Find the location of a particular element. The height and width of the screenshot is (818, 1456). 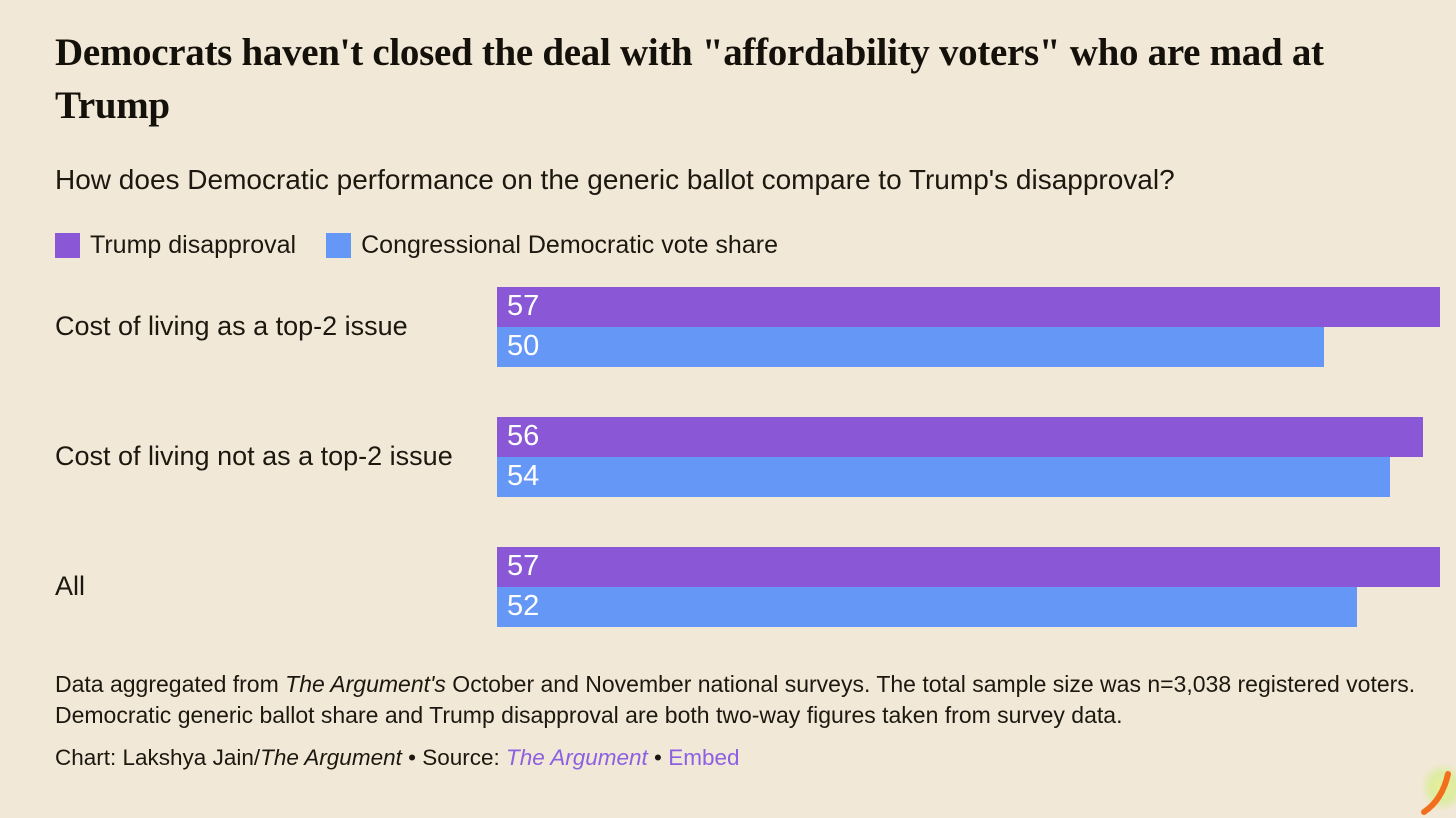

bar-group: 57 50 is located at coordinates (968, 326).